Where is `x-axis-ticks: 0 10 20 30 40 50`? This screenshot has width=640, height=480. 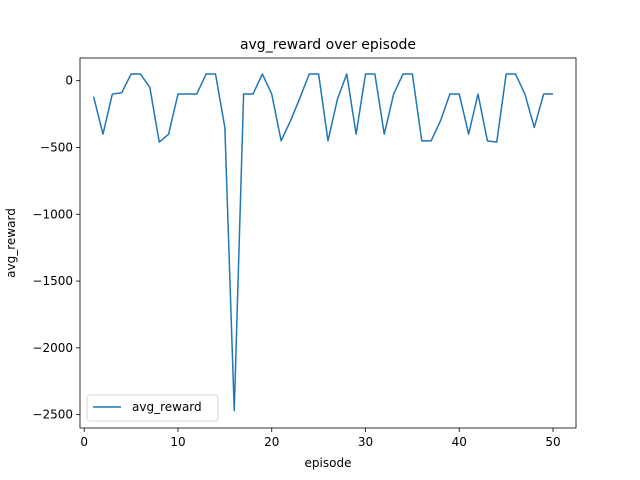
x-axis-ticks: 0 10 20 30 40 50 is located at coordinates (320, 438).